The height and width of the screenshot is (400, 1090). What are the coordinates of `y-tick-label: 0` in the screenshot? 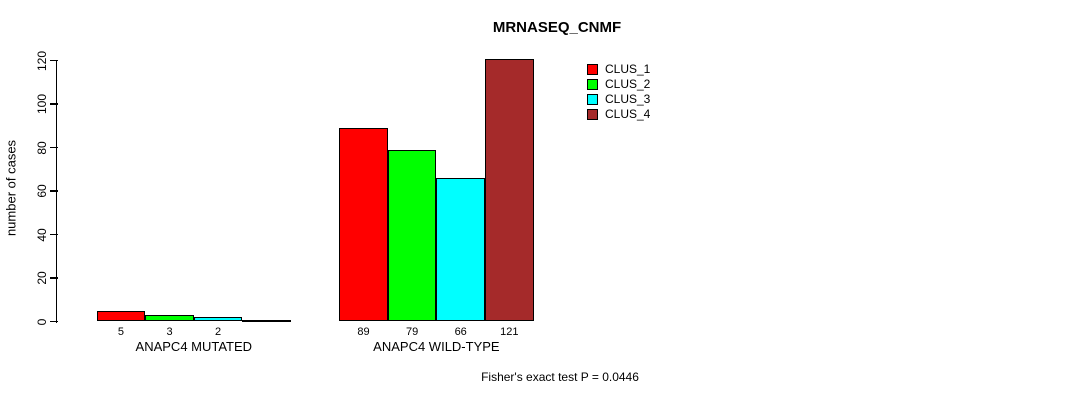 It's located at (42, 321).